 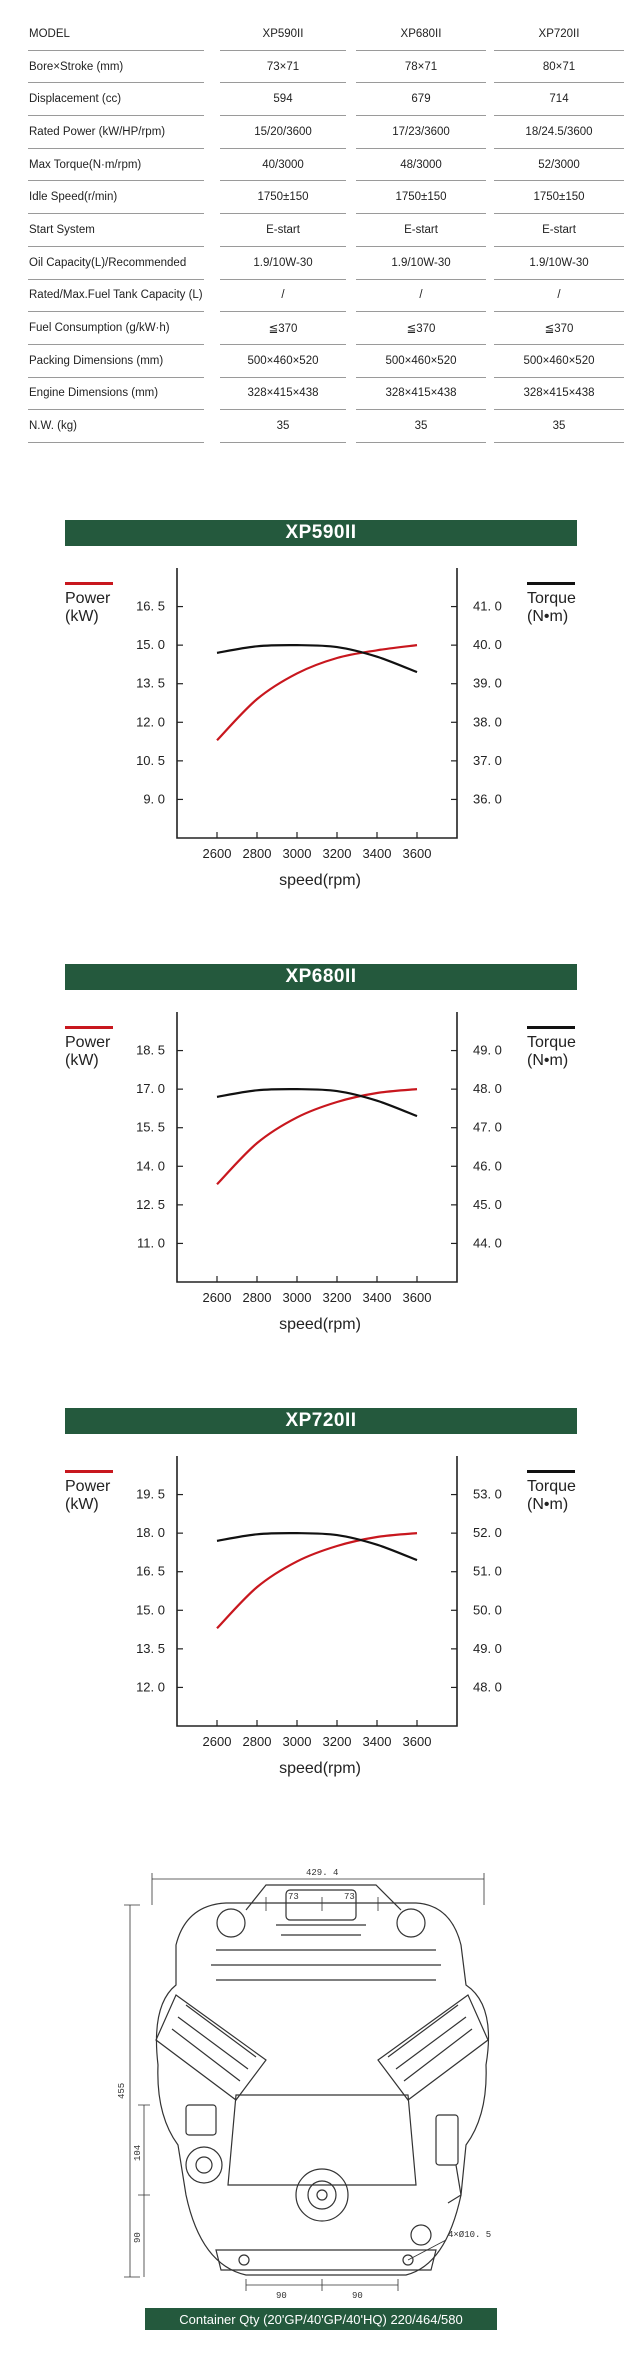 What do you see at coordinates (421, 100) in the screenshot?
I see `spec-row-value: 679` at bounding box center [421, 100].